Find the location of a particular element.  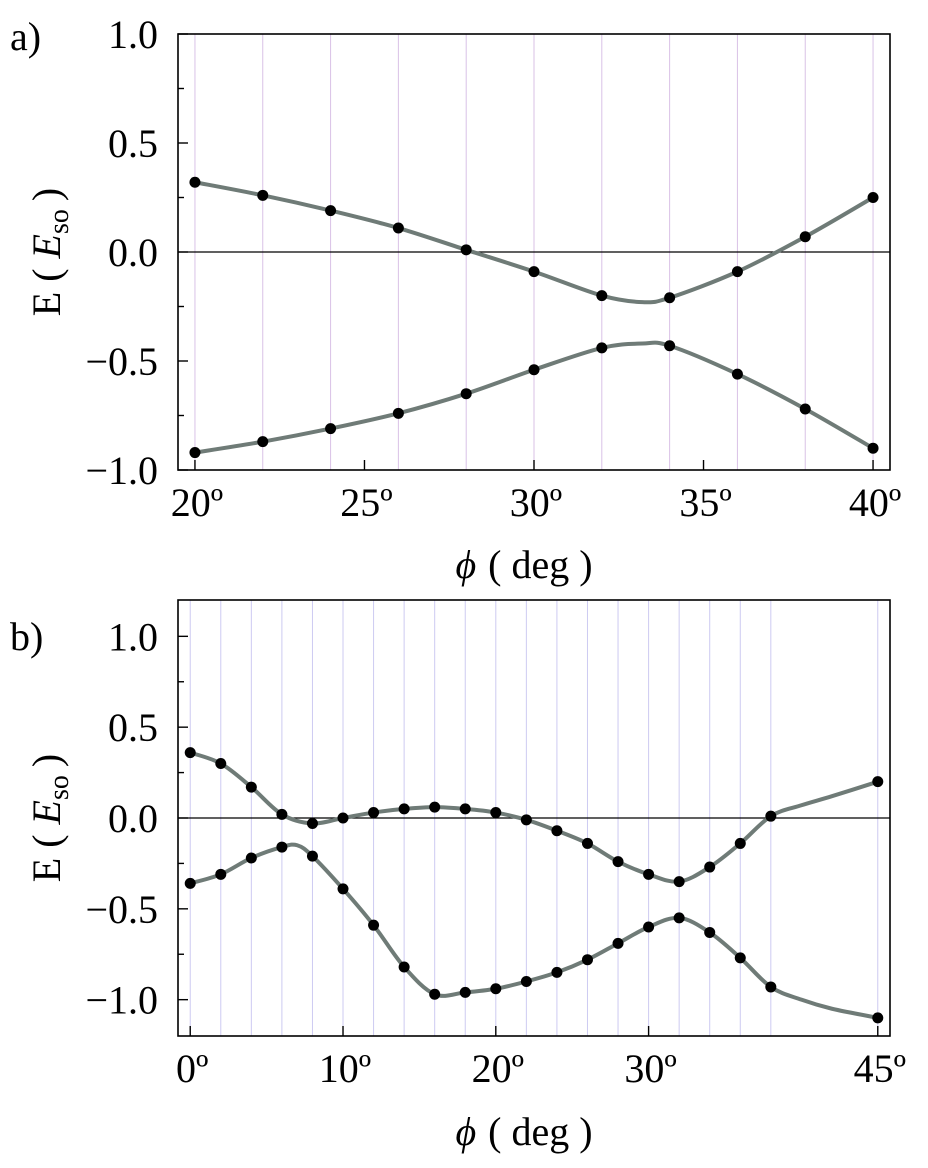

y-axis-title: E (Eso) is located at coordinates (49, 818).